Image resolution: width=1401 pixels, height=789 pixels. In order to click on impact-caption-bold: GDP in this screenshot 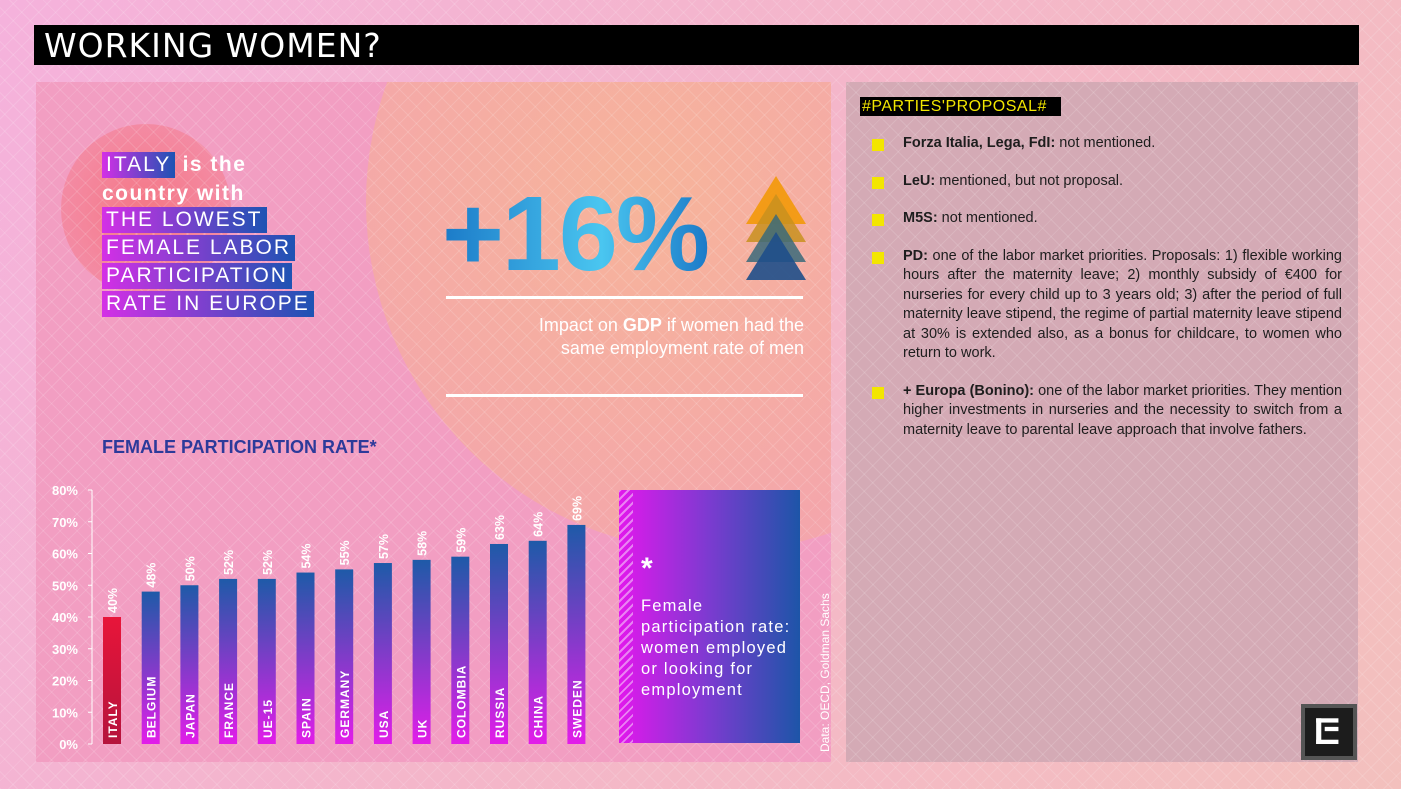, I will do `click(642, 325)`.